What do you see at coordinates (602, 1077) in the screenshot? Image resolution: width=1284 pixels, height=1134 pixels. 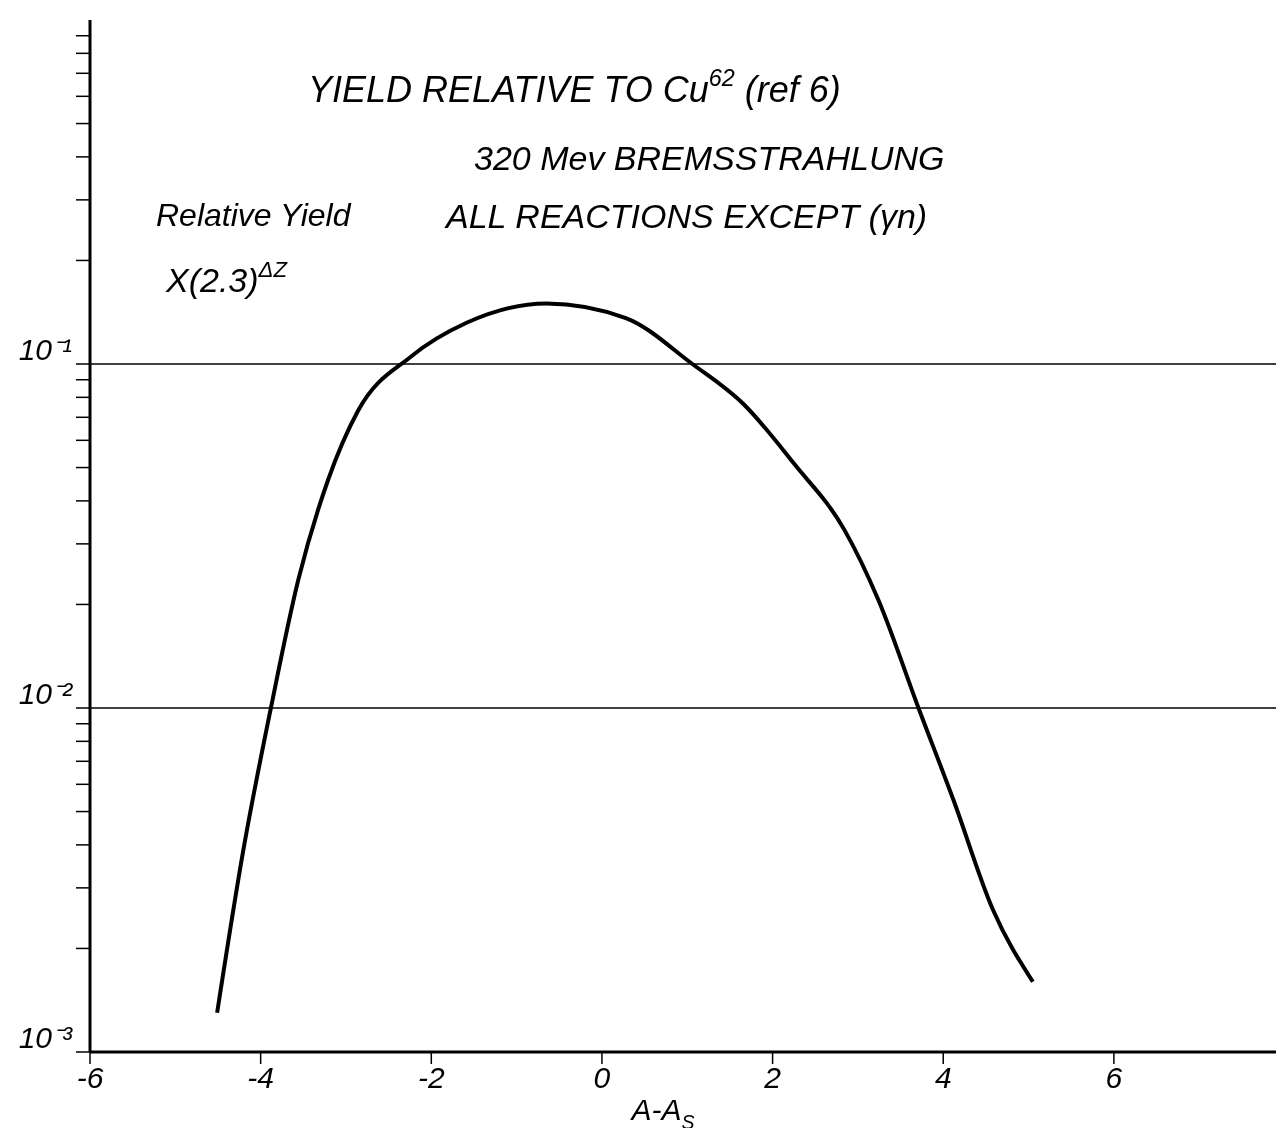 I see `x-tick-label: 0` at bounding box center [602, 1077].